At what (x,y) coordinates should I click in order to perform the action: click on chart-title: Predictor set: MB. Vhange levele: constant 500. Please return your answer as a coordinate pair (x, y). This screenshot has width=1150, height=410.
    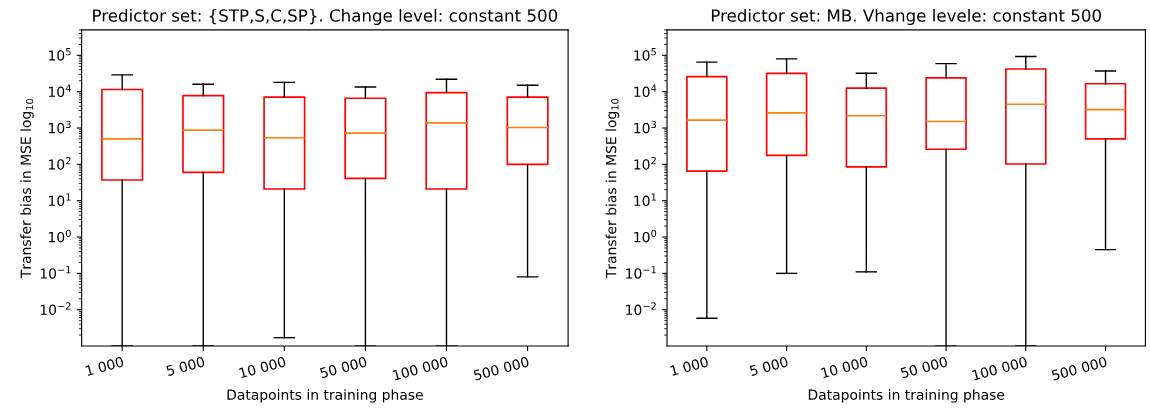
    Looking at the image, I should click on (906, 17).